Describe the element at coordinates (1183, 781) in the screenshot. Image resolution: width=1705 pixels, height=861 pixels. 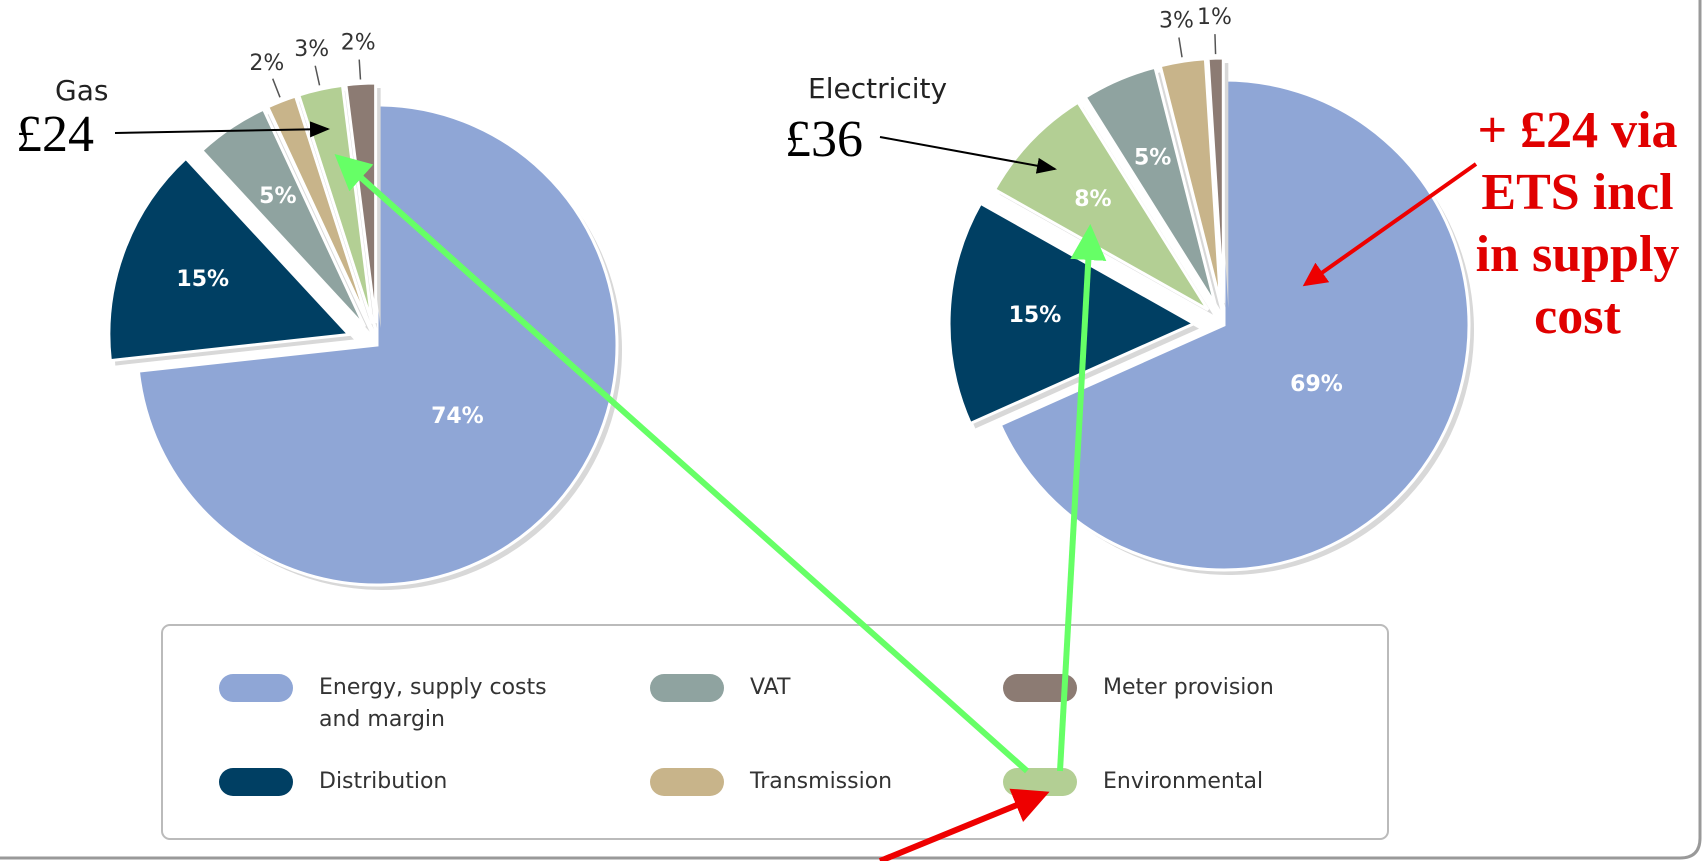
I see `legend-label: Environmental` at that location.